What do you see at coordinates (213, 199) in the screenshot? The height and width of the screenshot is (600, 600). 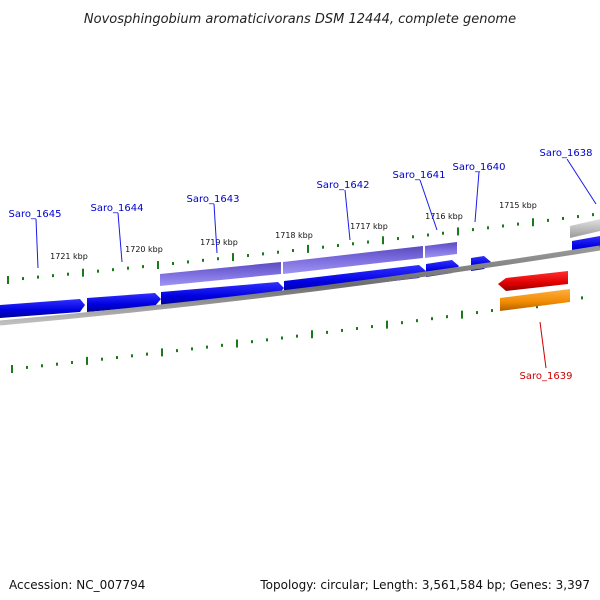 I see `gene-label-saro-1643: Saro_1643` at bounding box center [213, 199].